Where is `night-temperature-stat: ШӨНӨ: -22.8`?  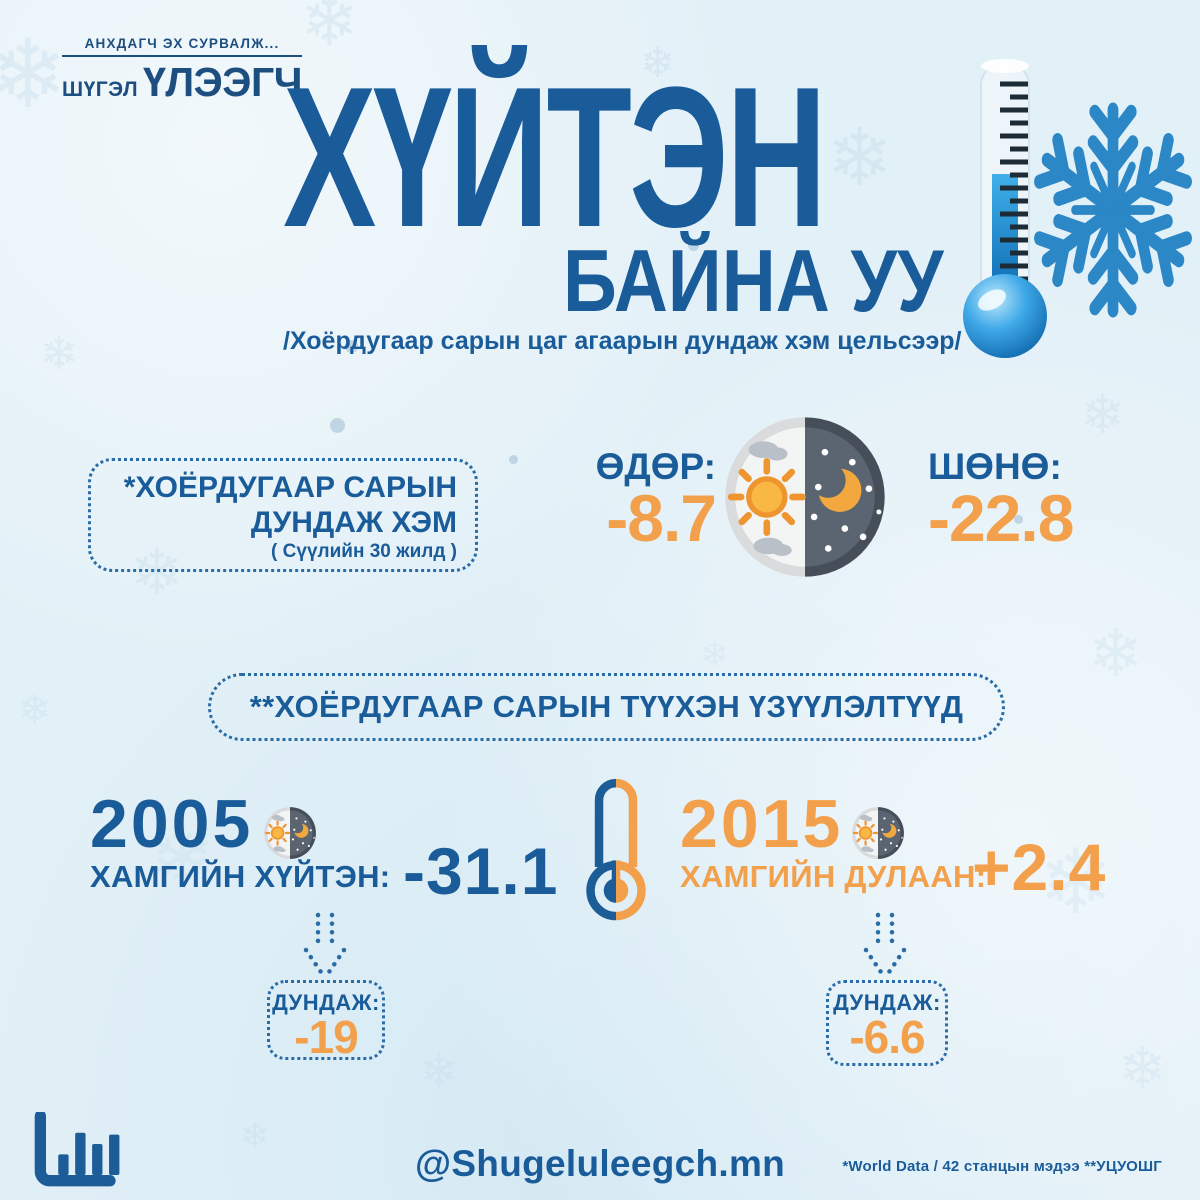
night-temperature-stat: ШӨНӨ: -22.8 is located at coordinates (1043, 500).